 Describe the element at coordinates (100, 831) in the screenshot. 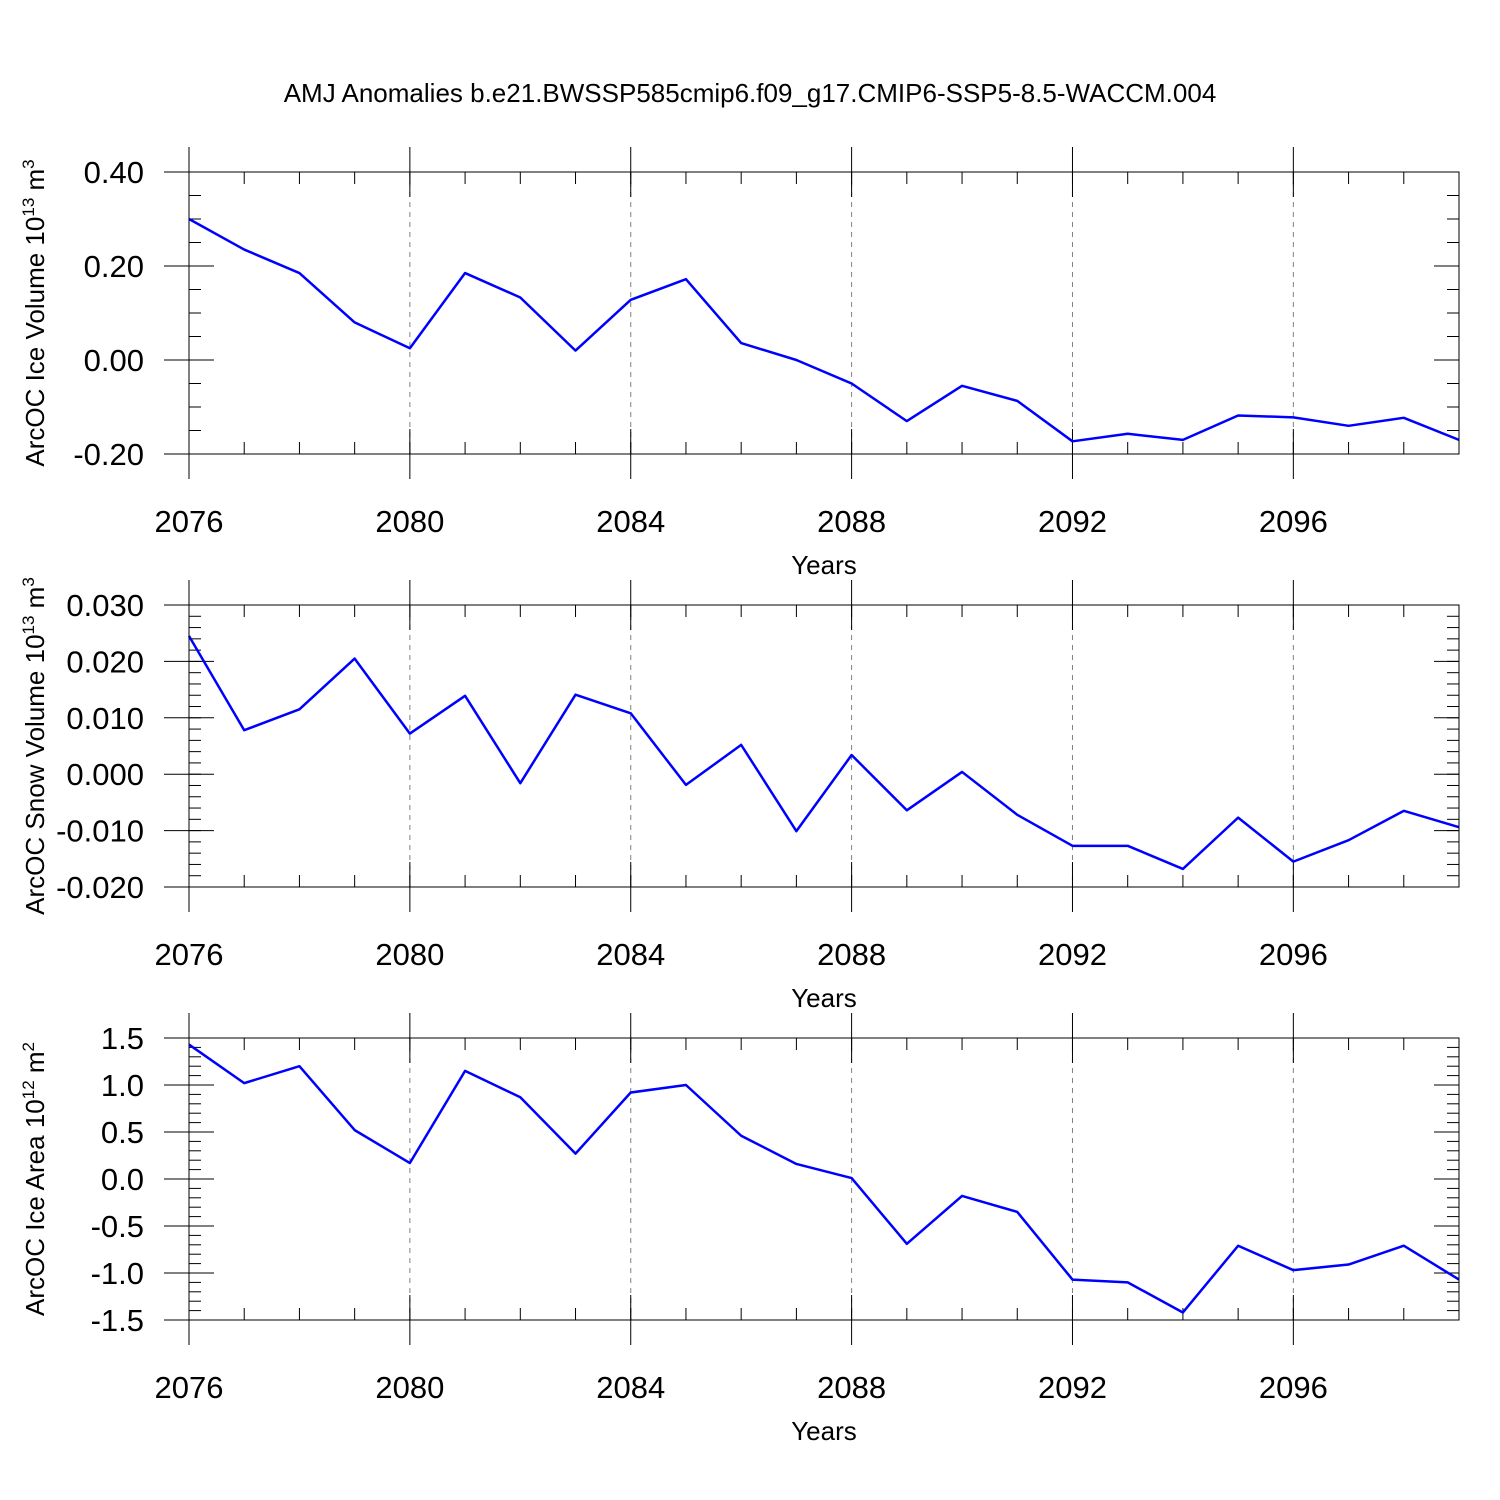

I see `y-tick-label: -0.010` at that location.